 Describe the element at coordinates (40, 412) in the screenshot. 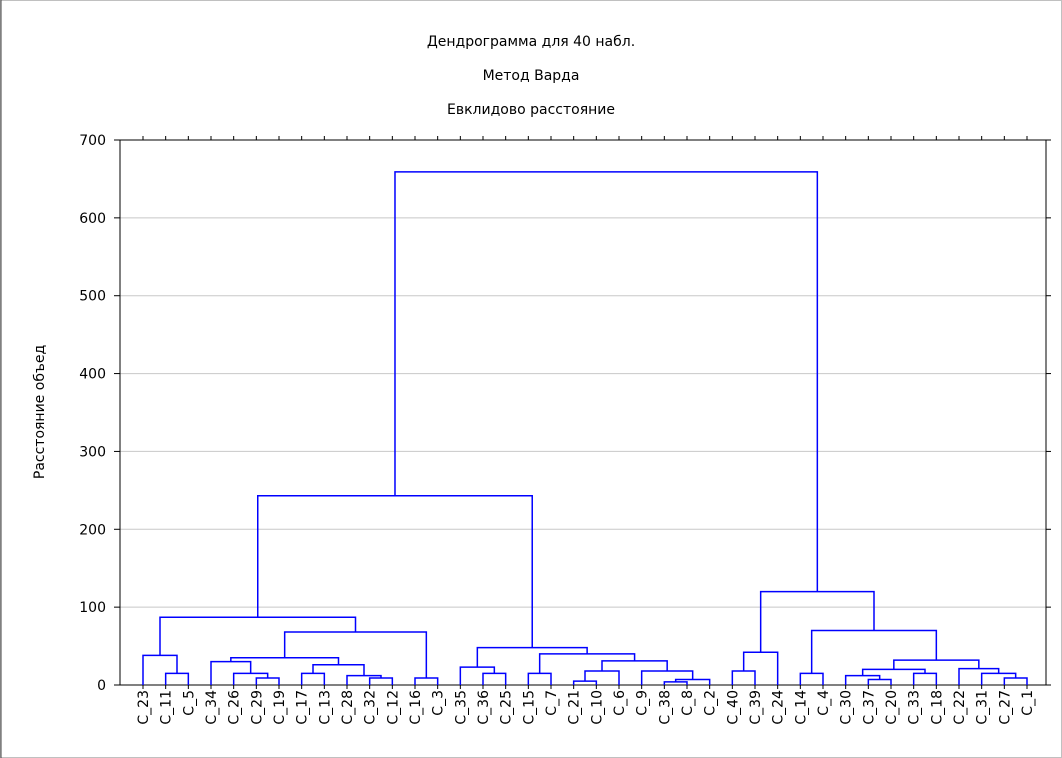

I see `y-axis-label: Расстояние объед` at that location.